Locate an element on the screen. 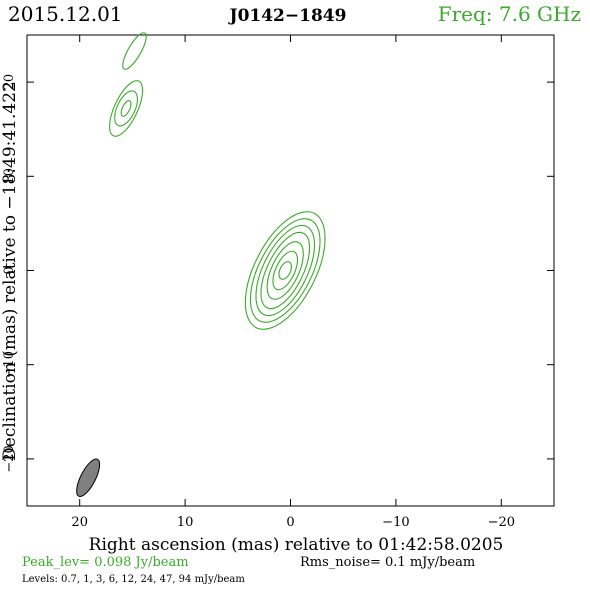 This screenshot has height=590, width=590. rms-noise-label: Rms_noise= 0.1 mJy/beam is located at coordinates (387, 562).